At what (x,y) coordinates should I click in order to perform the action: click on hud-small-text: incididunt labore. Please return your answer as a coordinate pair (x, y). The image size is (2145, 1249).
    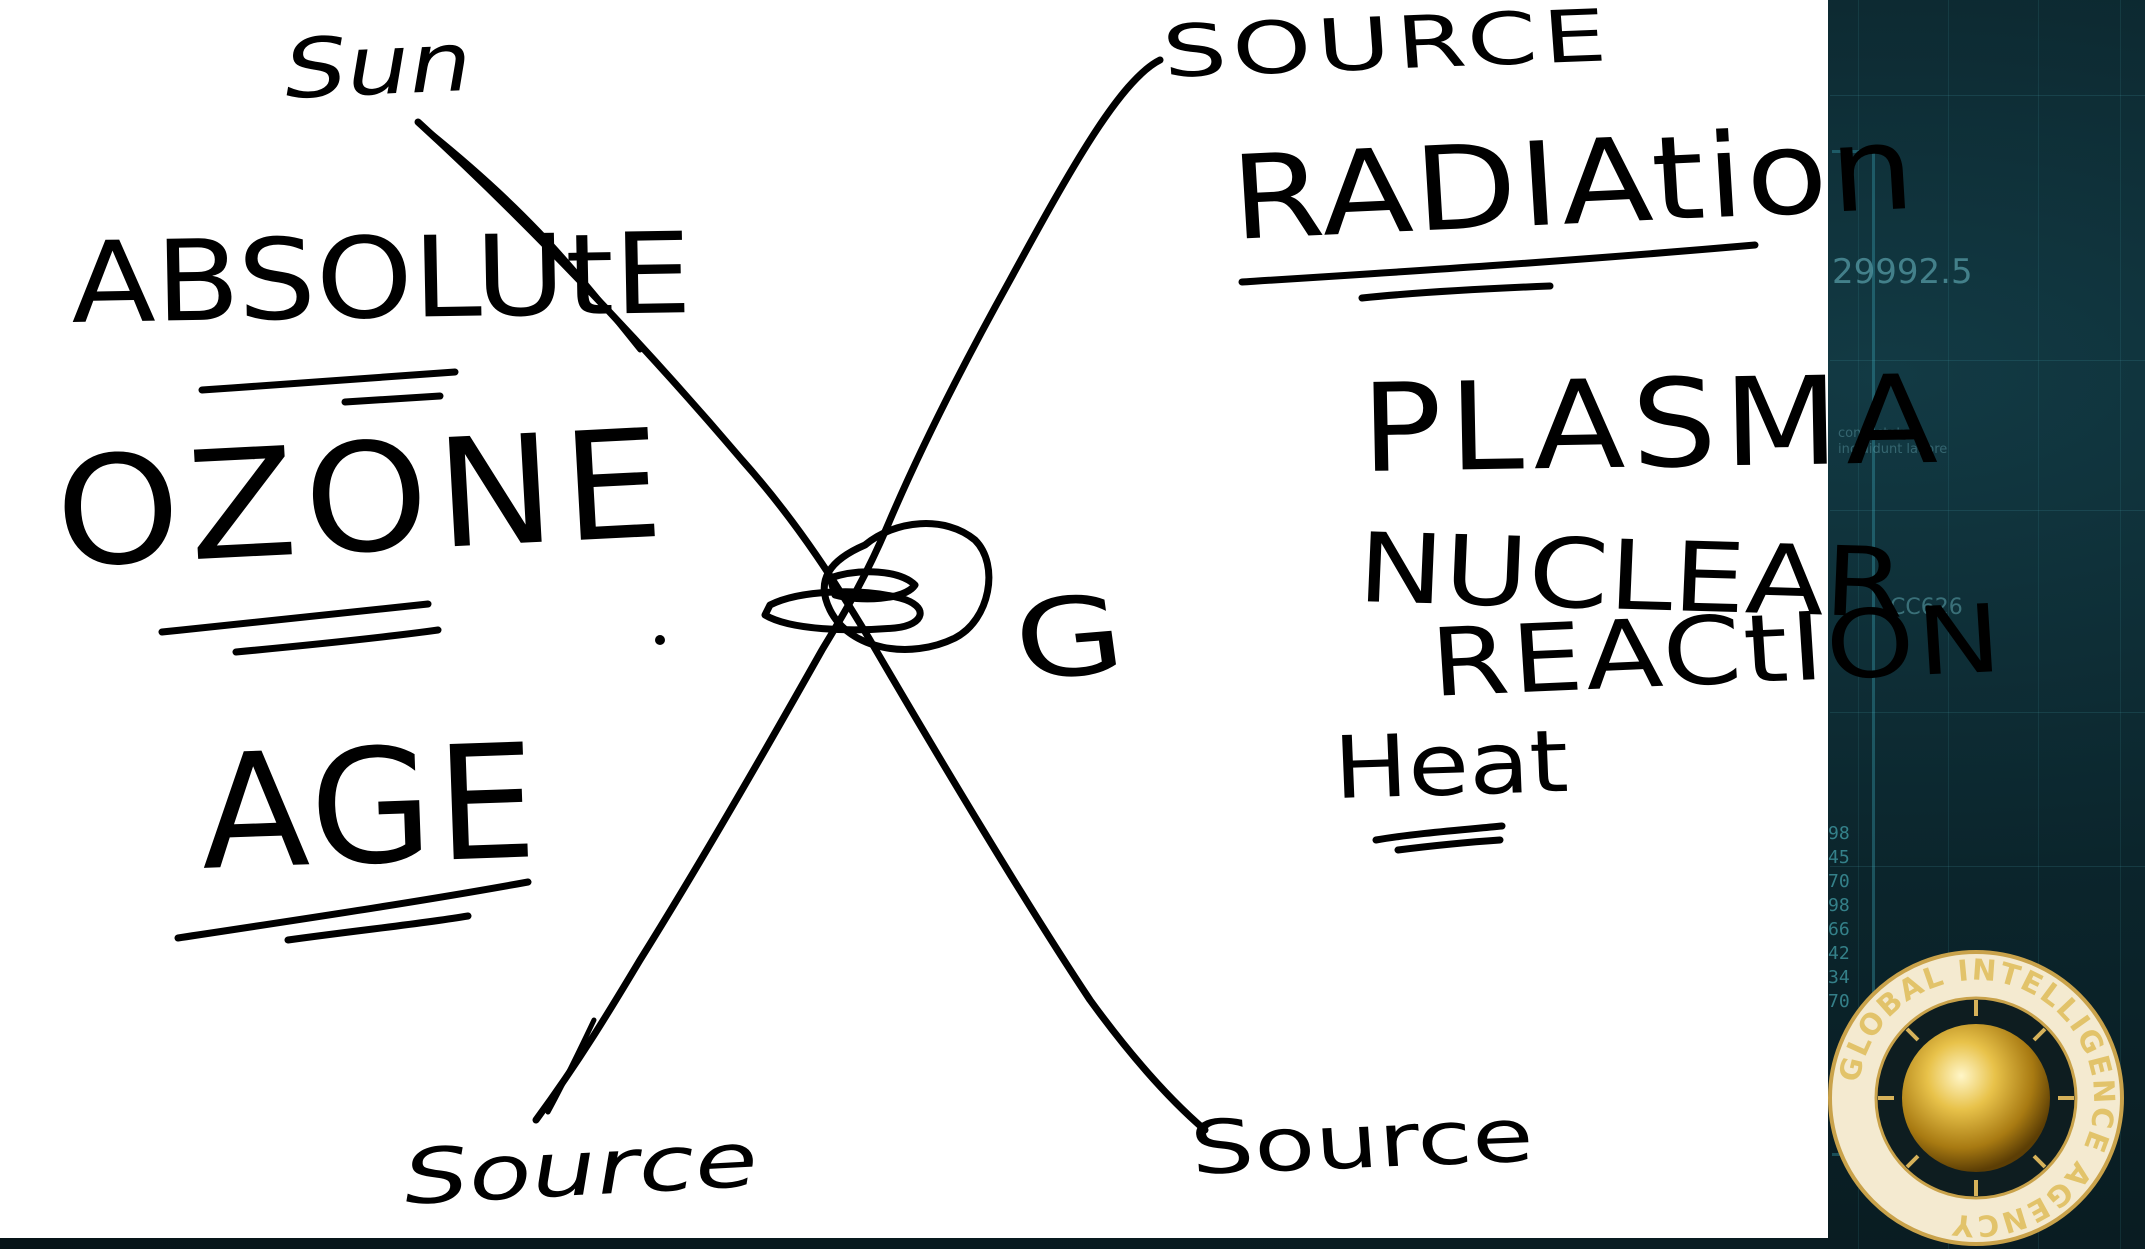
    Looking at the image, I should click on (1893, 449).